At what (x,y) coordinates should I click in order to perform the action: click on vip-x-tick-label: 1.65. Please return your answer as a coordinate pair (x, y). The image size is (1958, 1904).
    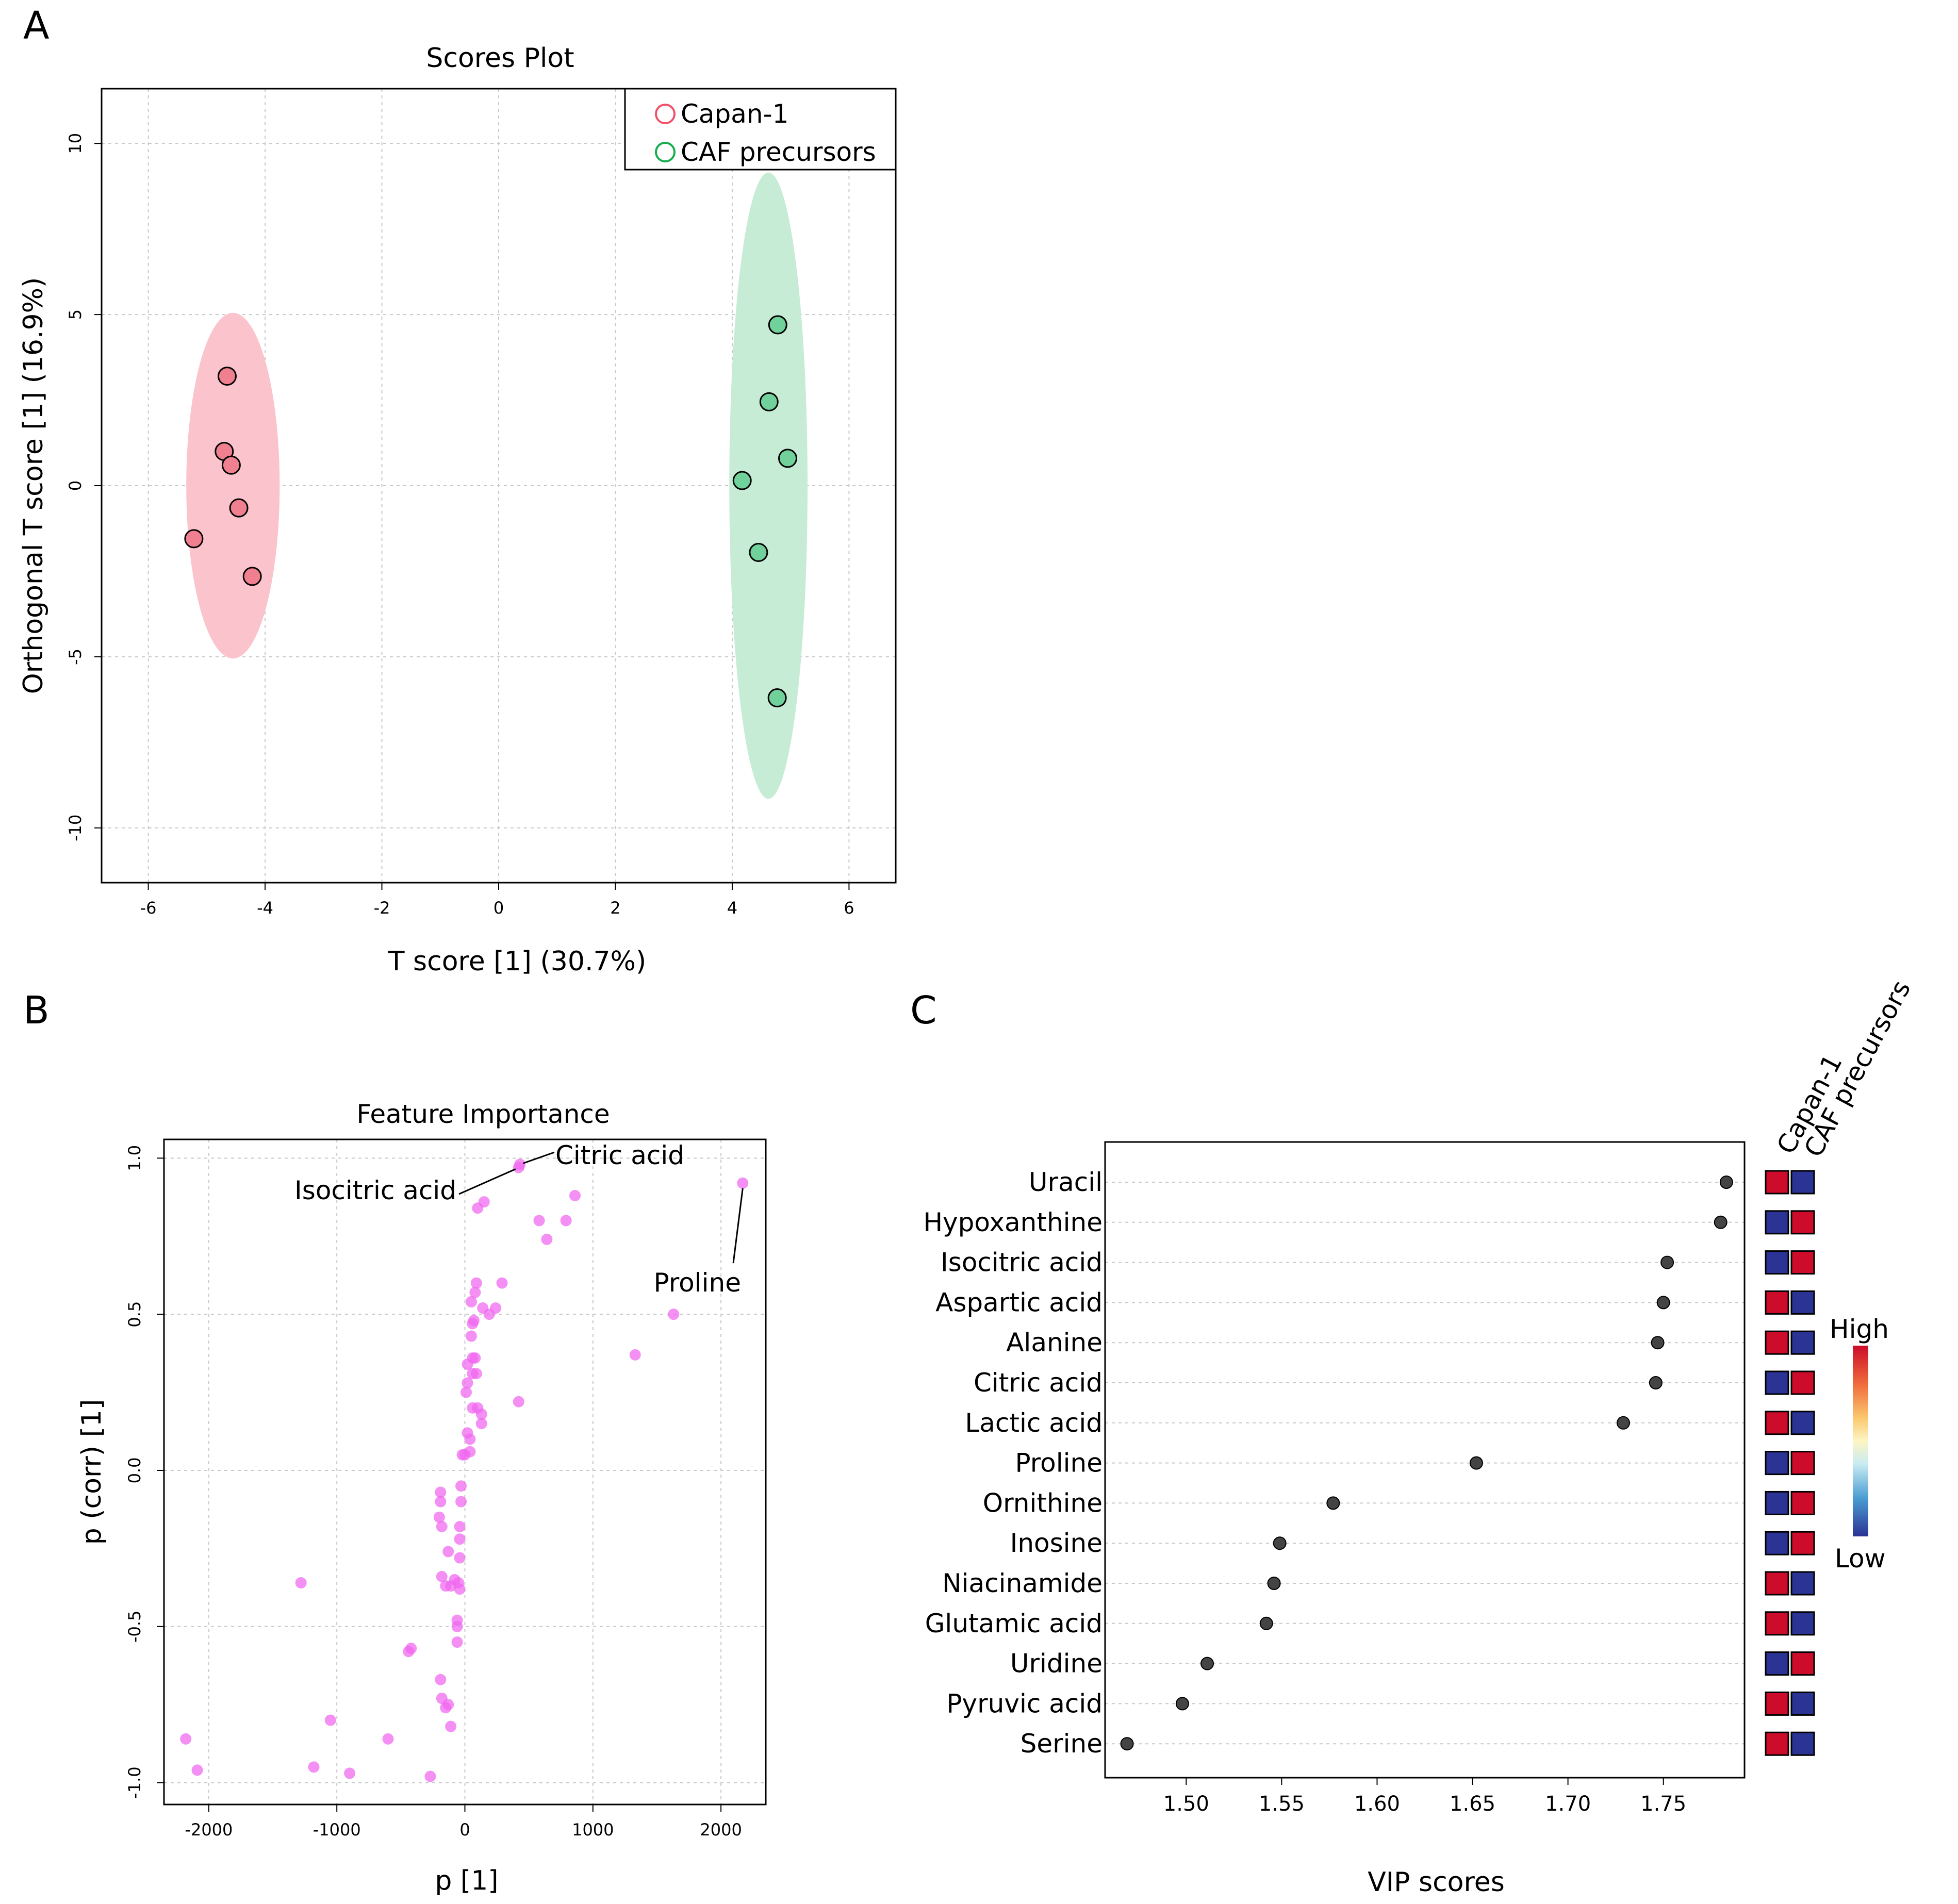
    Looking at the image, I should click on (1473, 1804).